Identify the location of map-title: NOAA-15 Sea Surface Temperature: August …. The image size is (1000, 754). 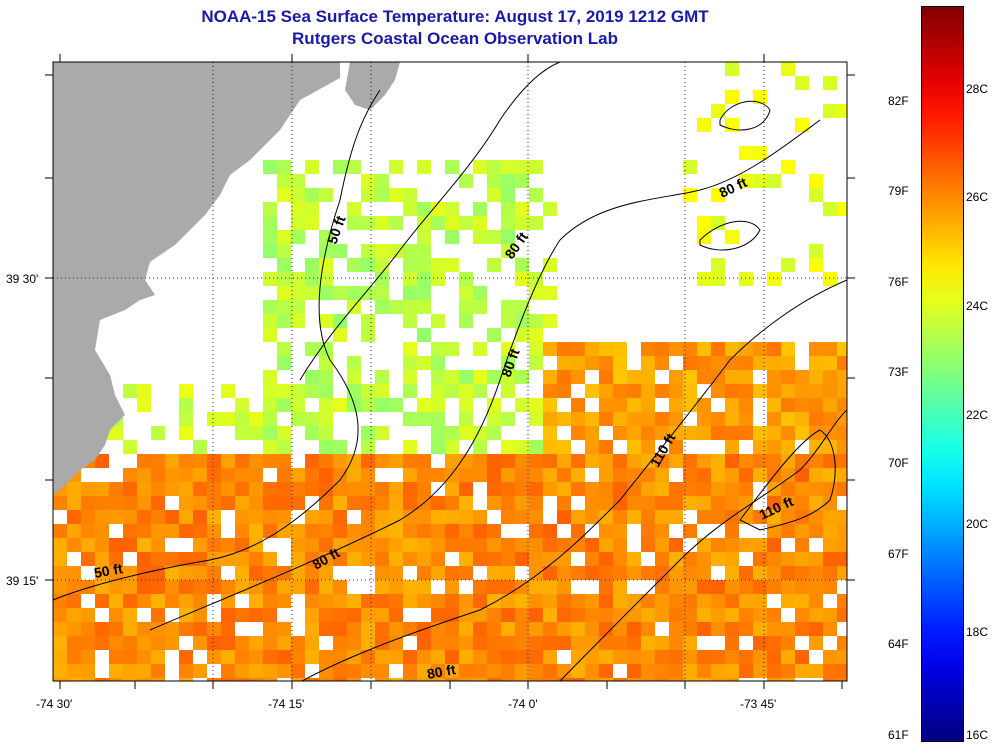
(455, 16).